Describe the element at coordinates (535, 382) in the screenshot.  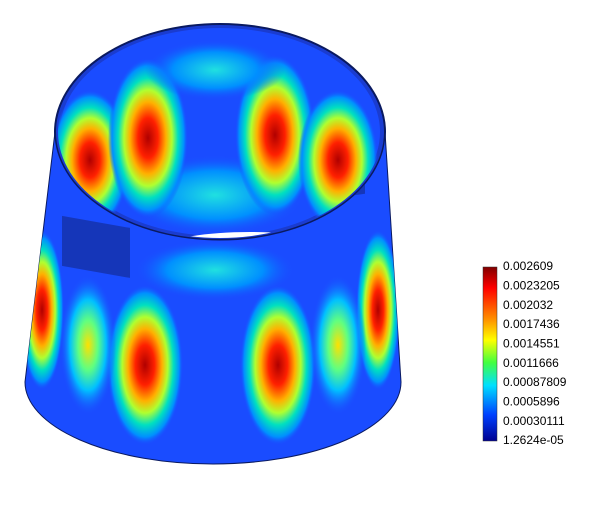
I see `colorbar-label: 0.00087809` at that location.